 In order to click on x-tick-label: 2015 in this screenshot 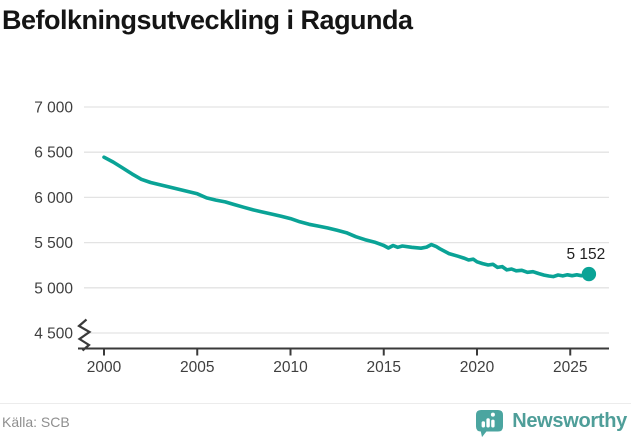, I will do `click(384, 367)`.